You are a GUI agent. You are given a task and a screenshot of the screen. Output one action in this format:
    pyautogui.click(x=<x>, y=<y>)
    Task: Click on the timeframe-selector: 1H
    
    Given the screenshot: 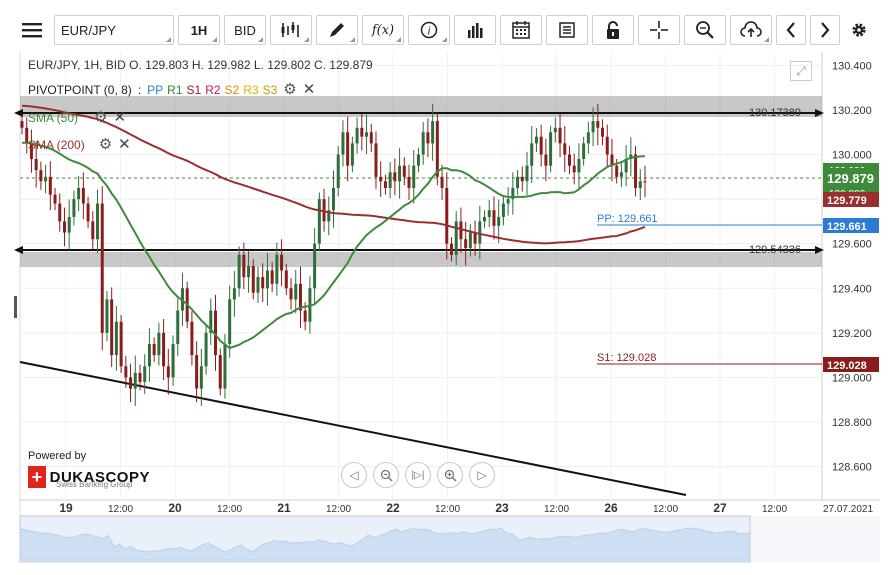 What is the action you would take?
    pyautogui.click(x=199, y=30)
    